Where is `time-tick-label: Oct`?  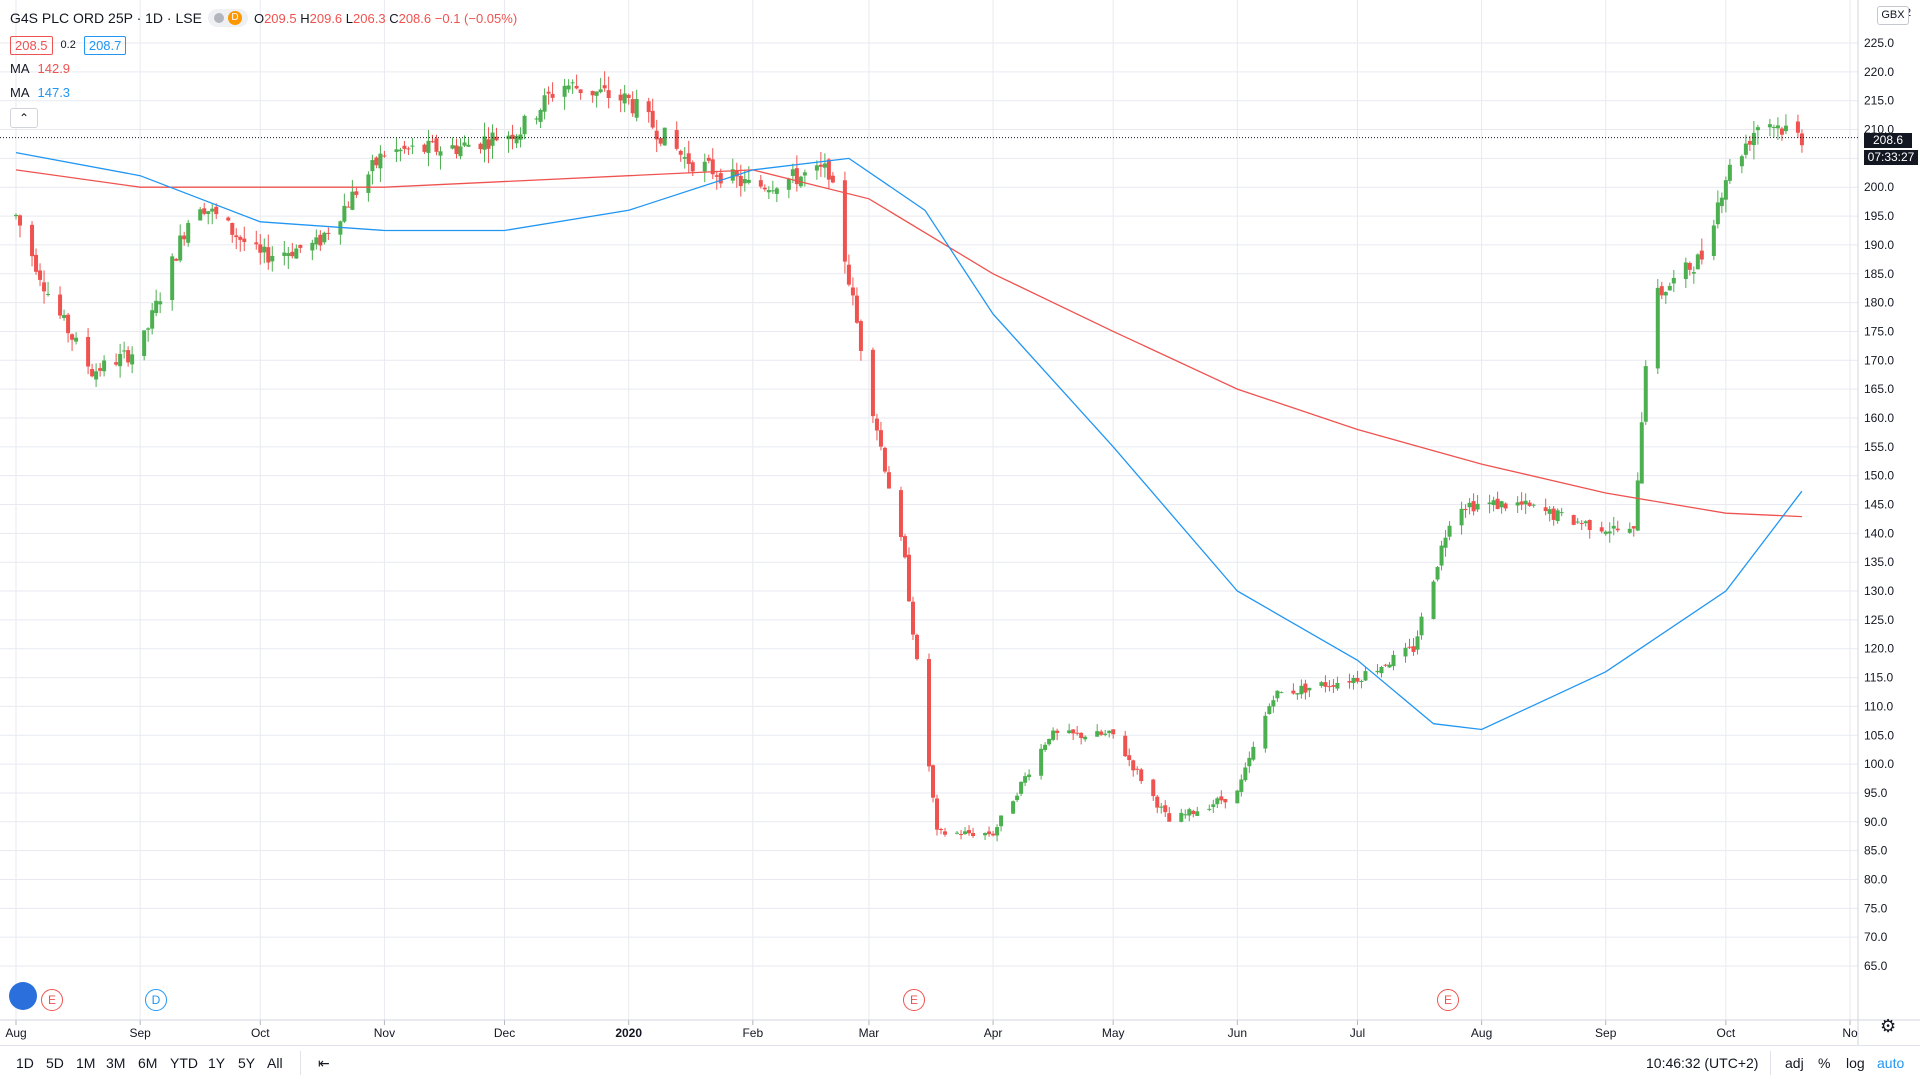
time-tick-label: Oct is located at coordinates (1726, 1033).